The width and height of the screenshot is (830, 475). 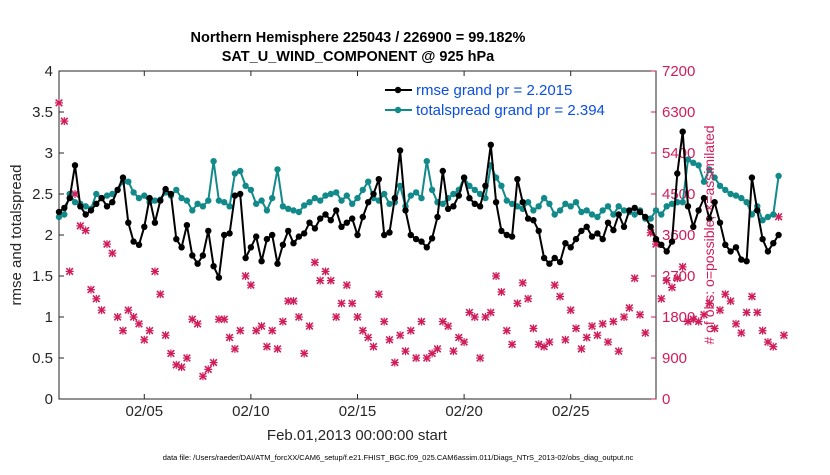 What do you see at coordinates (49, 235) in the screenshot?
I see `y-left-tick-label: 2` at bounding box center [49, 235].